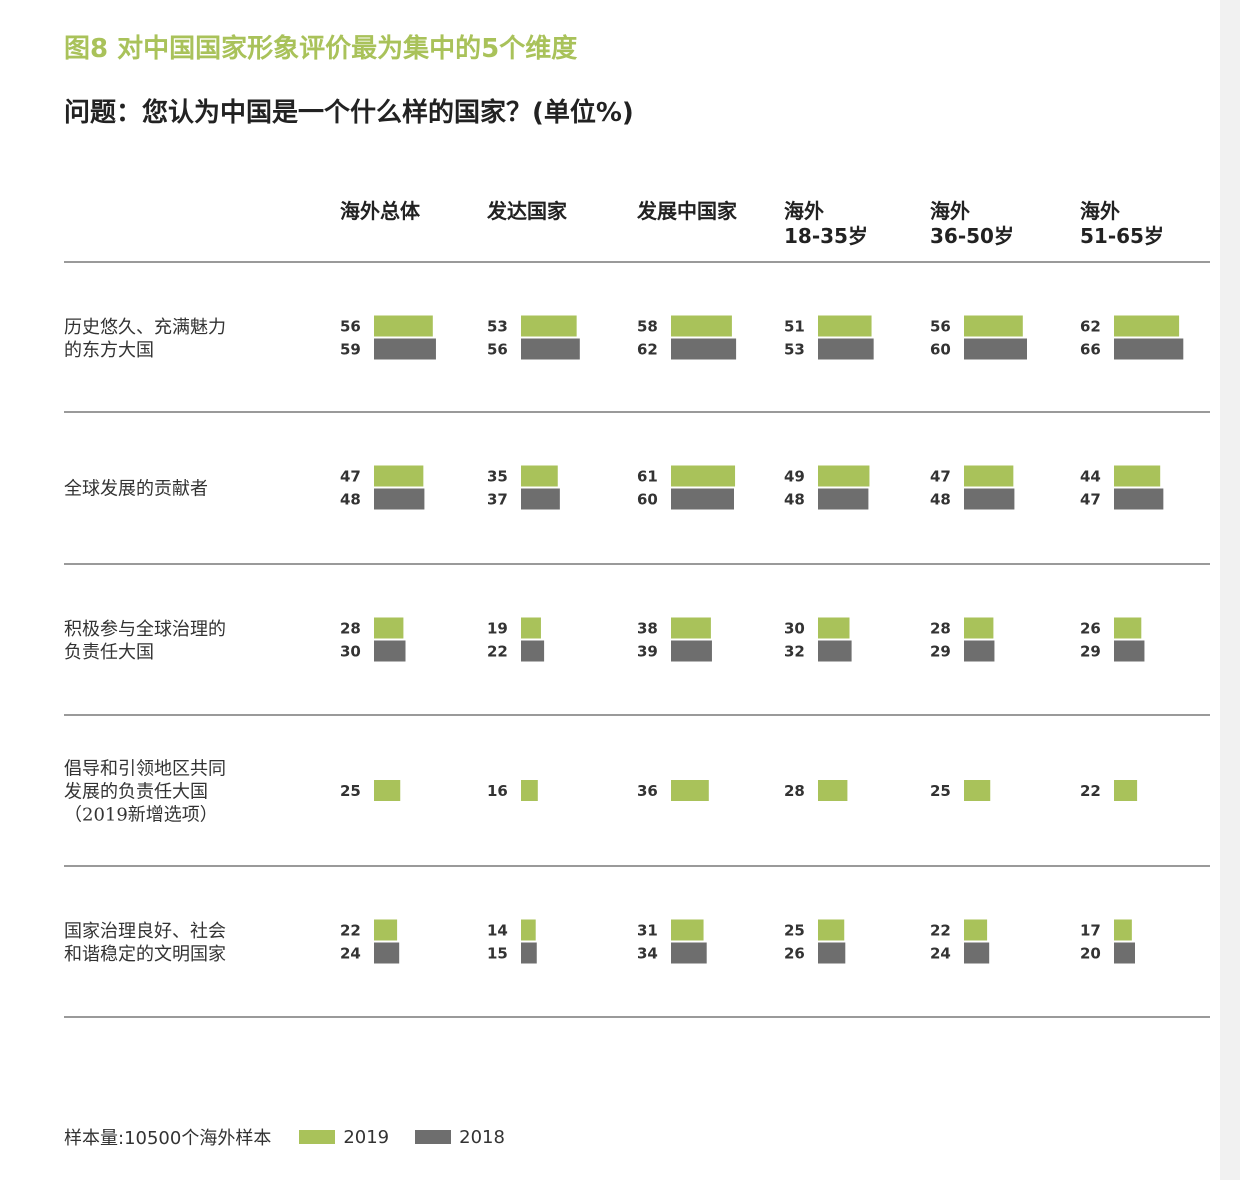 This screenshot has height=1180, width=1240. What do you see at coordinates (1090, 350) in the screenshot?
I see `value-label-2018-r0-c5: 66` at bounding box center [1090, 350].